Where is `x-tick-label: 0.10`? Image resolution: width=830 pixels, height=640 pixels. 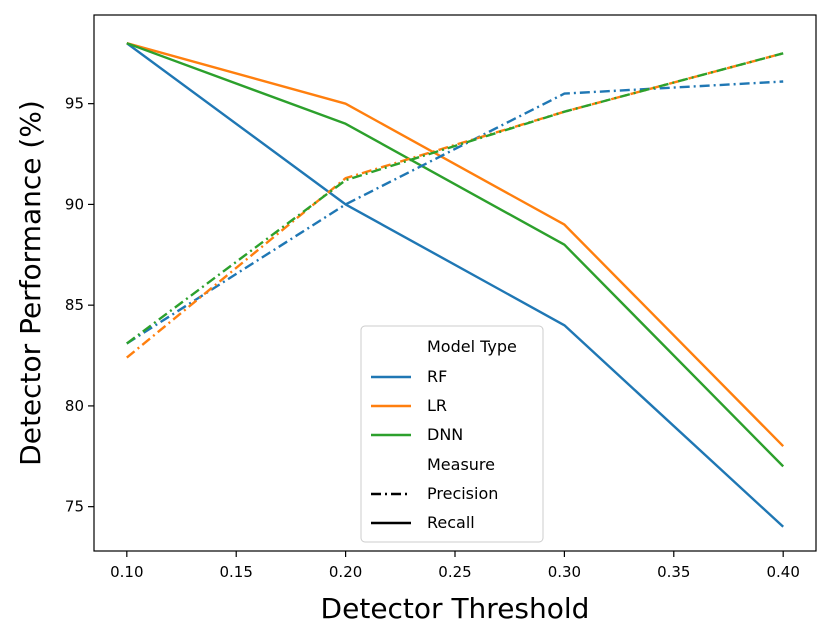
x-tick-label: 0.10 is located at coordinates (126, 572).